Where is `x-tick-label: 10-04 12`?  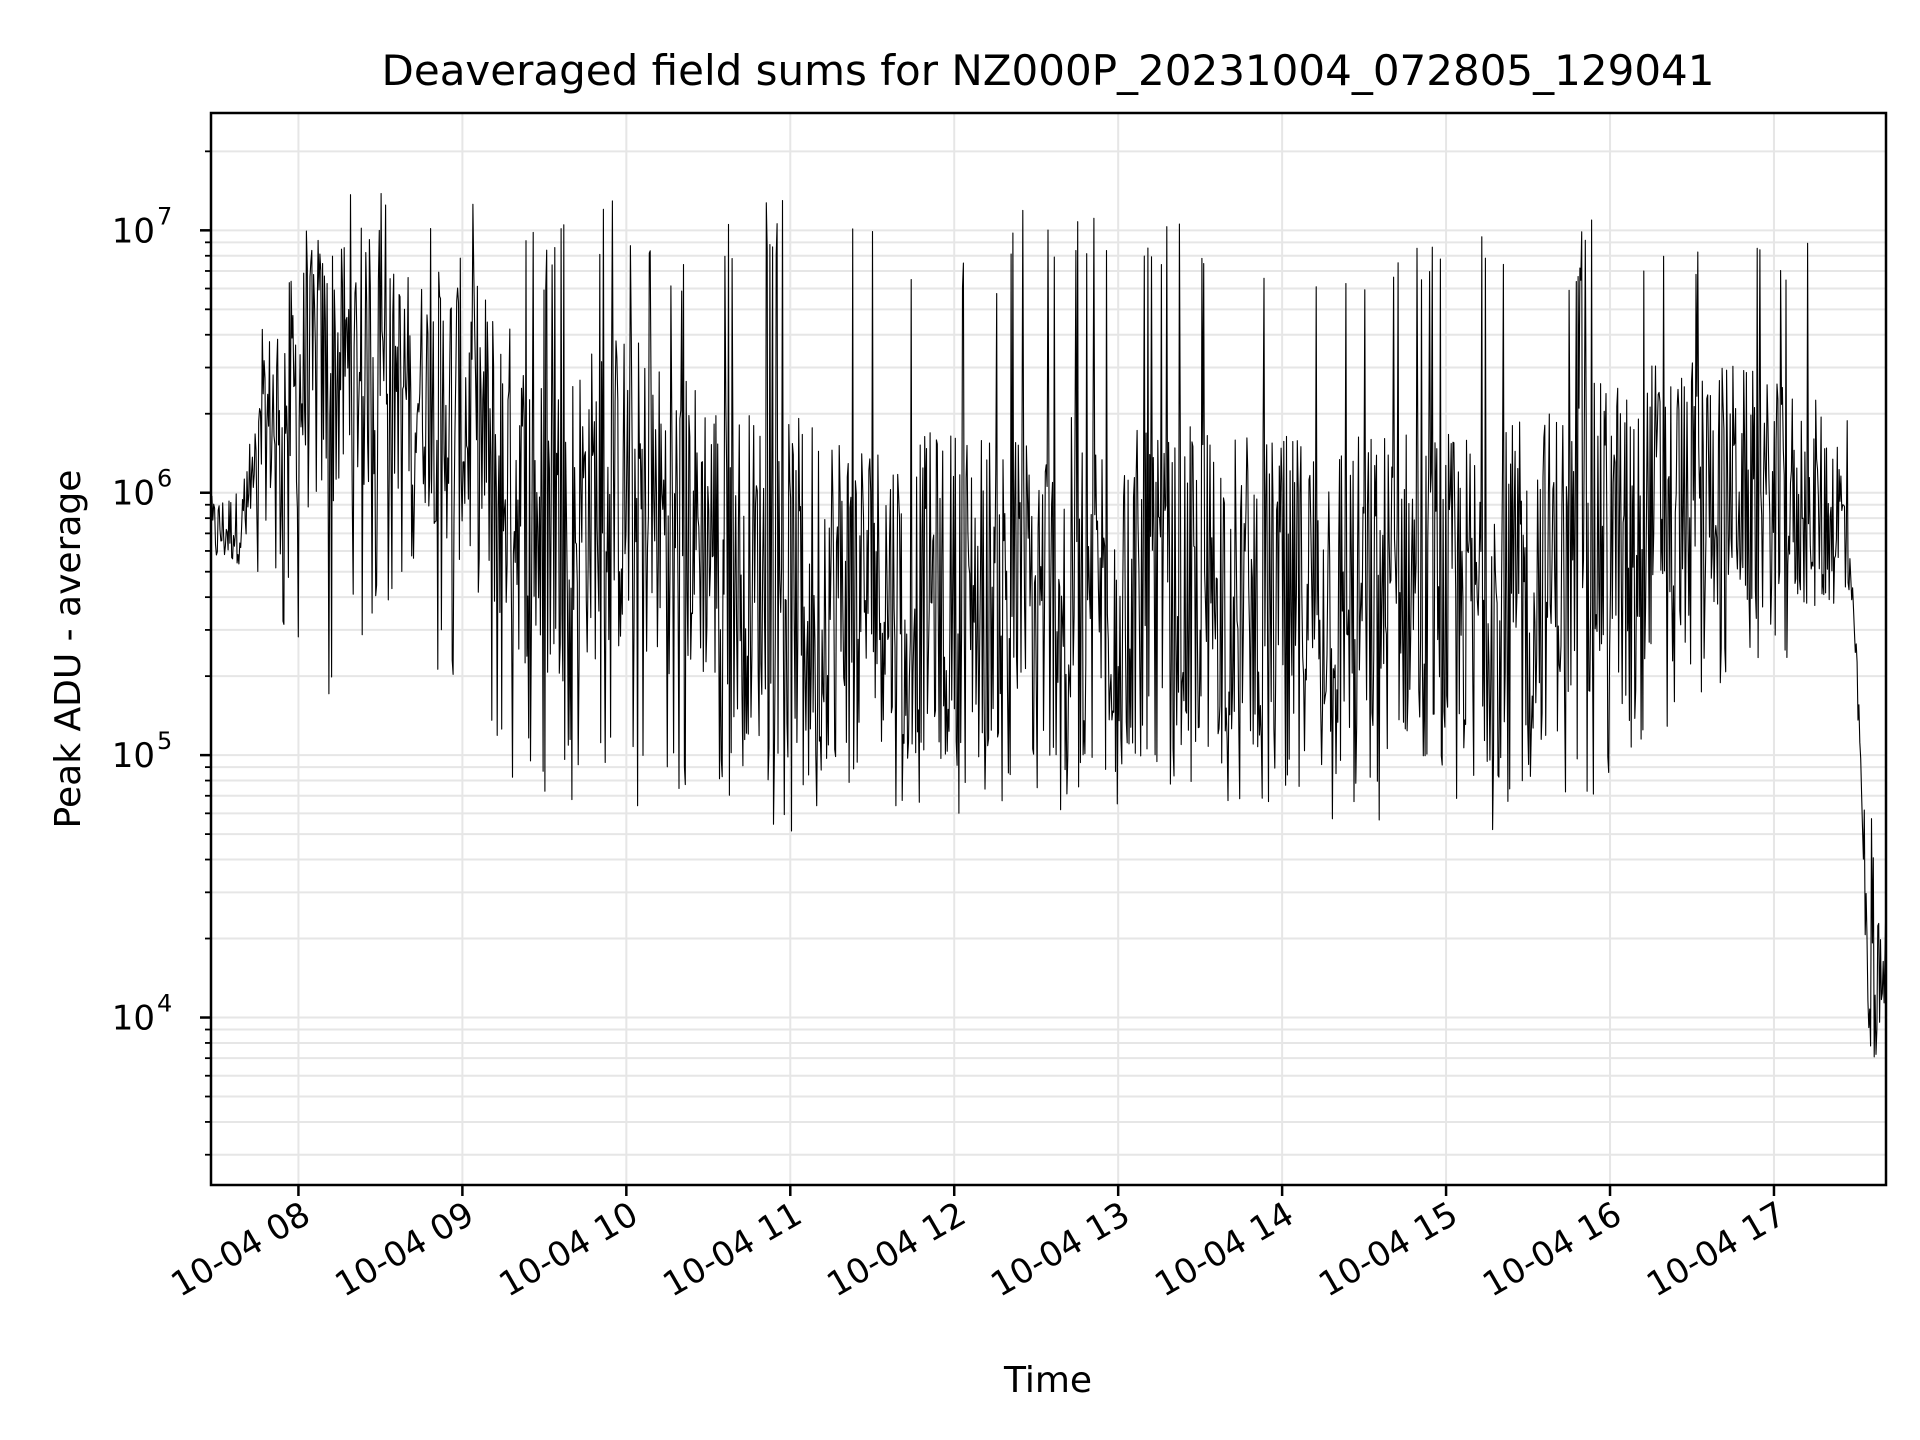 x-tick-label: 10-04 12 is located at coordinates (896, 1249).